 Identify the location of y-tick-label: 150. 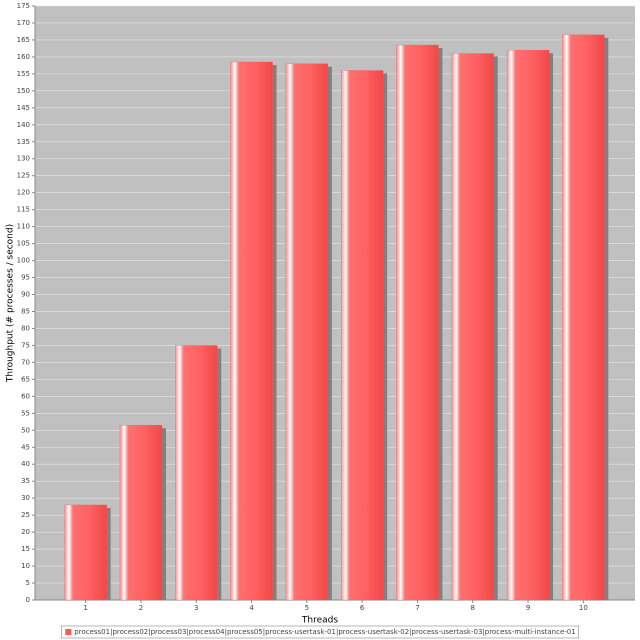
(23, 91).